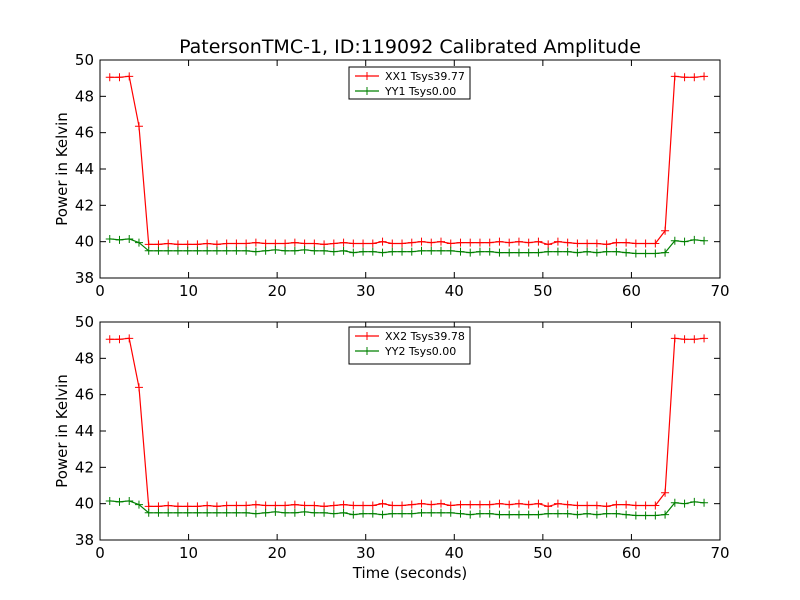  Describe the element at coordinates (719, 291) in the screenshot. I see `x-tick-label: 70` at that location.